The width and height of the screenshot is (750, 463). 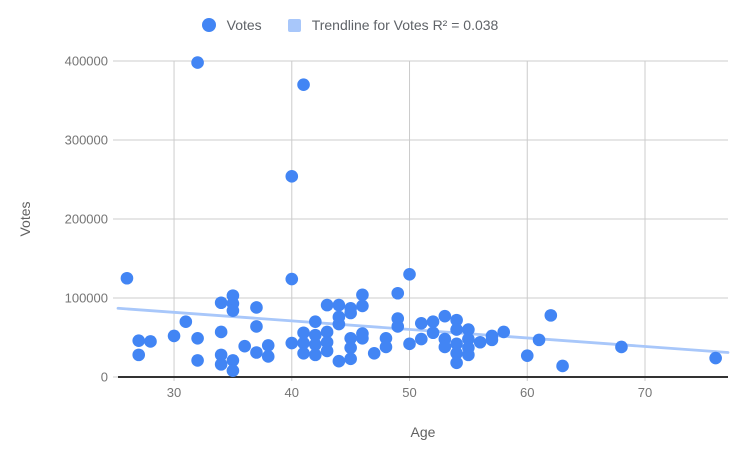 I want to click on legend-item-votes: Votes, so click(x=231, y=25).